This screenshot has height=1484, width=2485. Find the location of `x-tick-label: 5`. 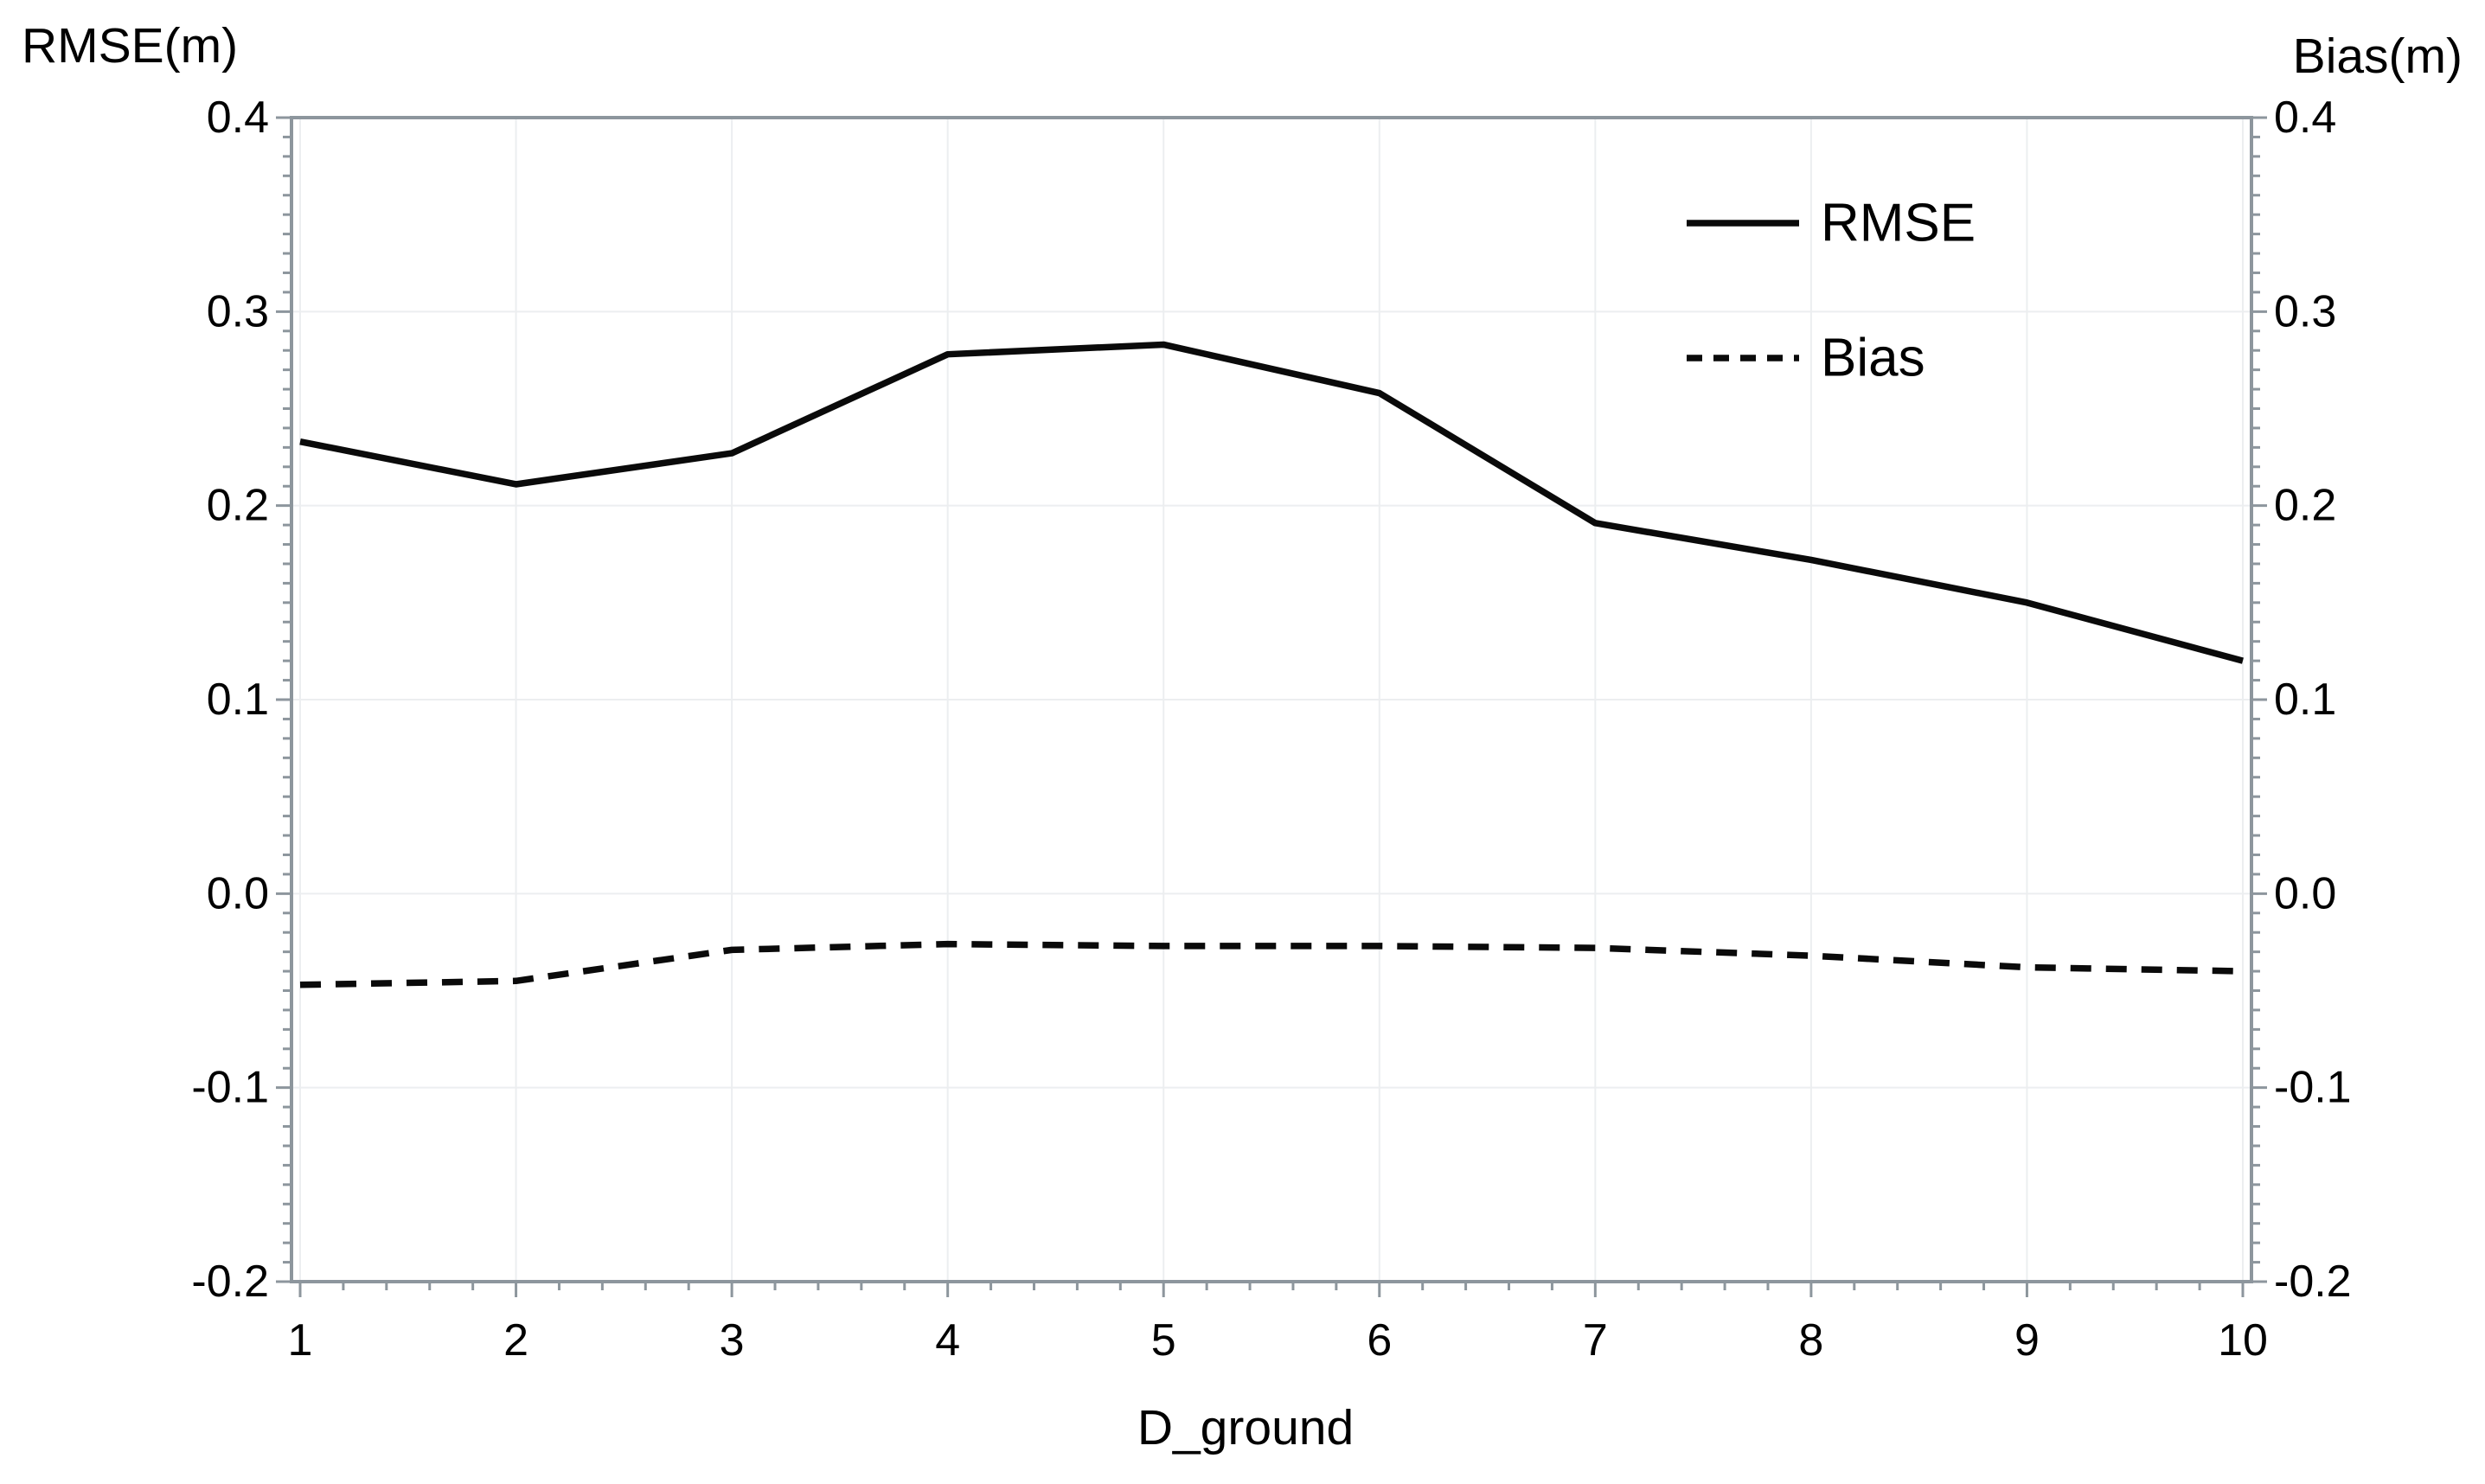

x-tick-label: 5 is located at coordinates (1163, 1341).